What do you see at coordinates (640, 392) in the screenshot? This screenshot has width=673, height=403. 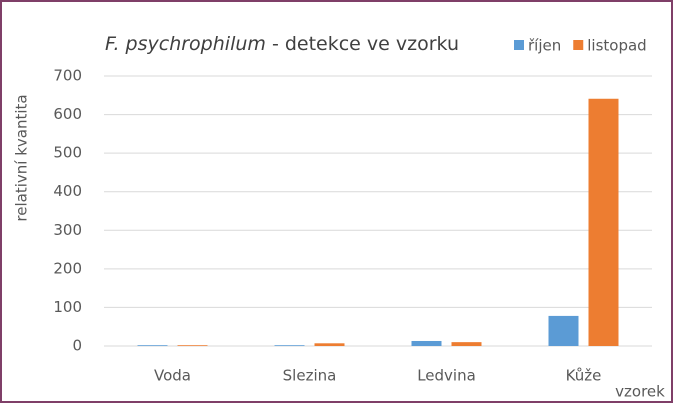 I see `x-axis-label: vzorek` at bounding box center [640, 392].